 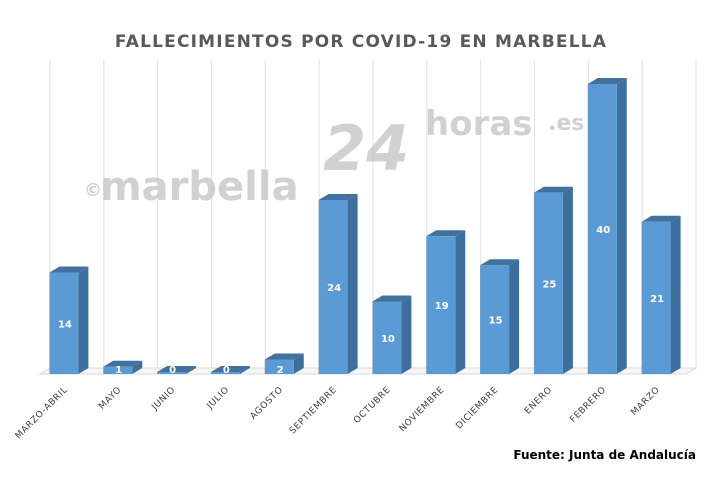 I want to click on x-tick-label: DICIEMBRE, so click(x=477, y=408).